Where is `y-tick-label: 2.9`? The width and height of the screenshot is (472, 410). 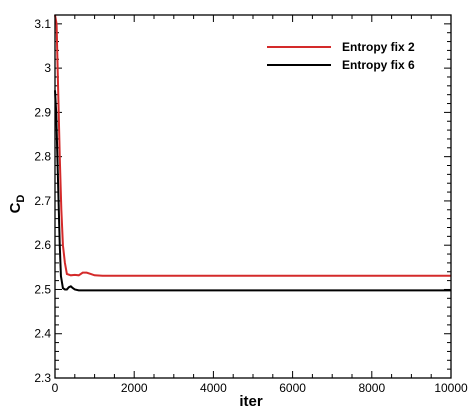
y-tick-label: 2.9 is located at coordinates (42, 112).